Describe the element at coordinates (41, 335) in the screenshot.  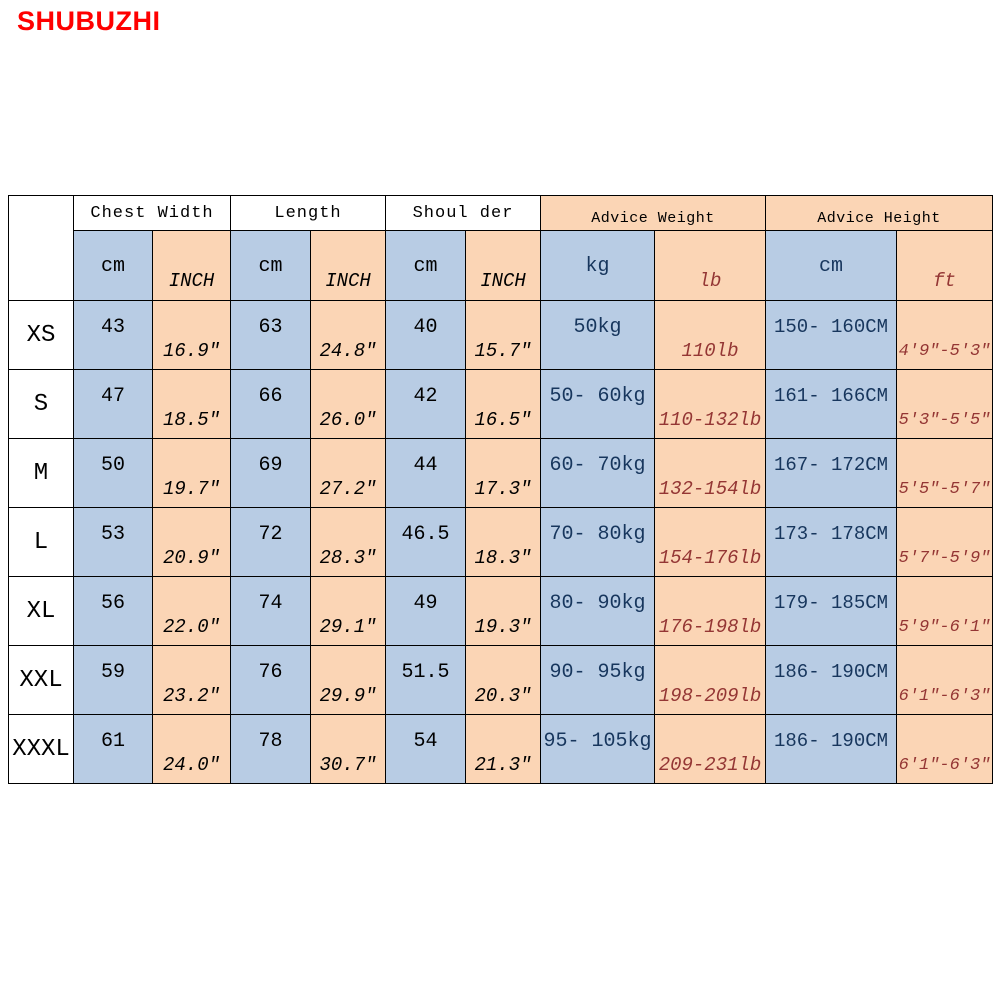
I see `cell-size: XS` at that location.